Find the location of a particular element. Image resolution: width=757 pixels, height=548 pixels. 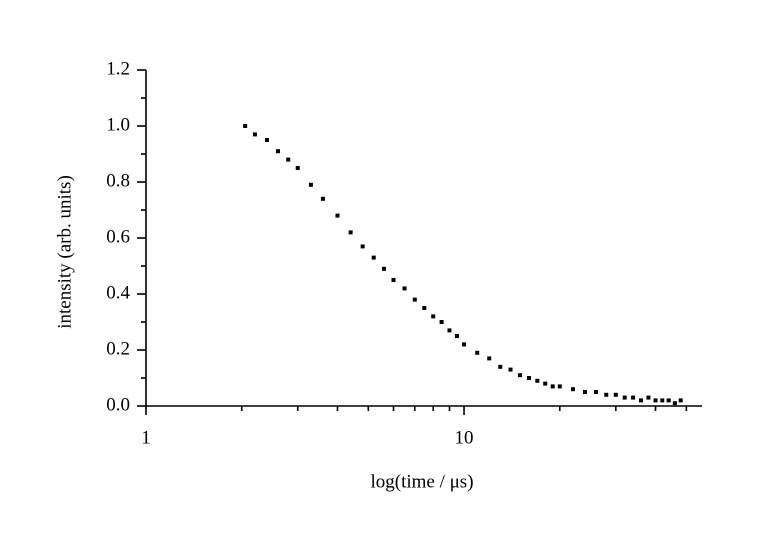

y-tick-label: 0.0 is located at coordinates (118, 404).